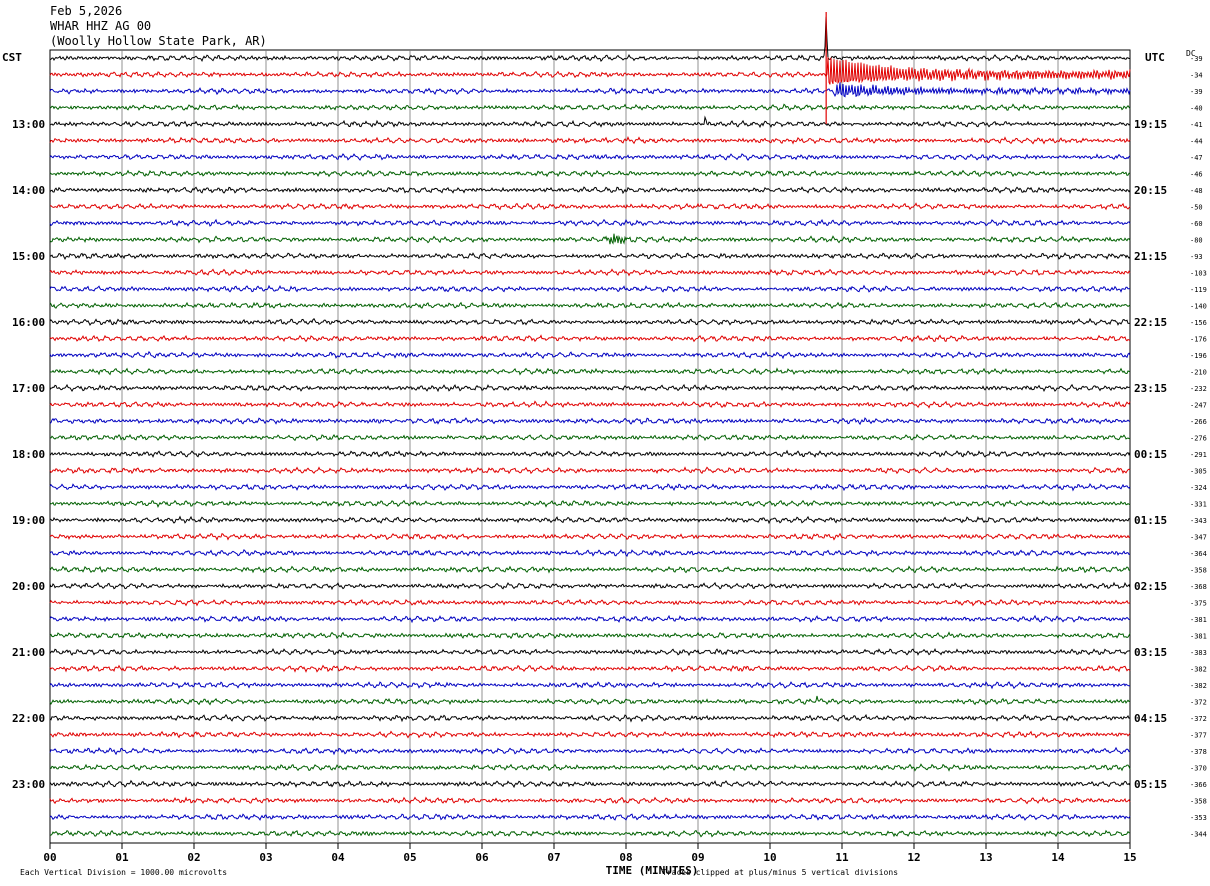  What do you see at coordinates (1198, 538) in the screenshot?
I see `dc-offset-label: -347` at bounding box center [1198, 538].